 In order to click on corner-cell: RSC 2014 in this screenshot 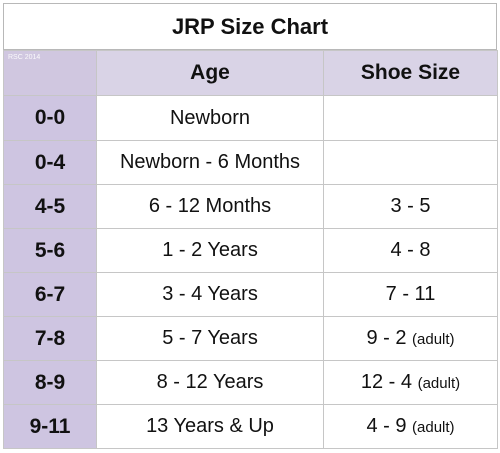, I will do `click(50, 73)`.